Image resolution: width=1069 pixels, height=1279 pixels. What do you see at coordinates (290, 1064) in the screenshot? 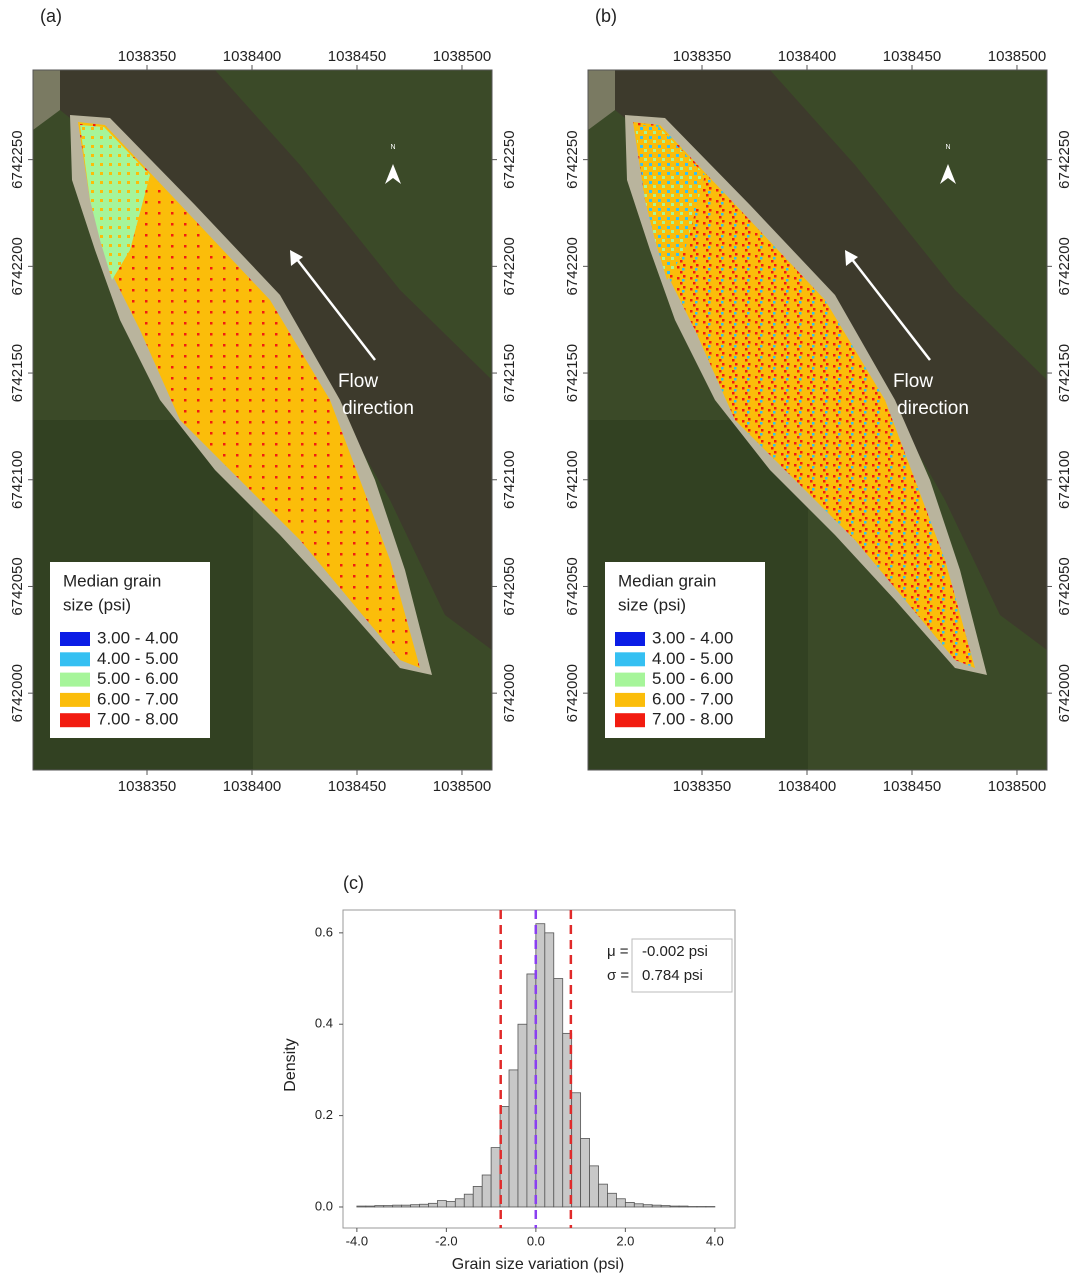
I see `y-axis-label: Density` at bounding box center [290, 1064].